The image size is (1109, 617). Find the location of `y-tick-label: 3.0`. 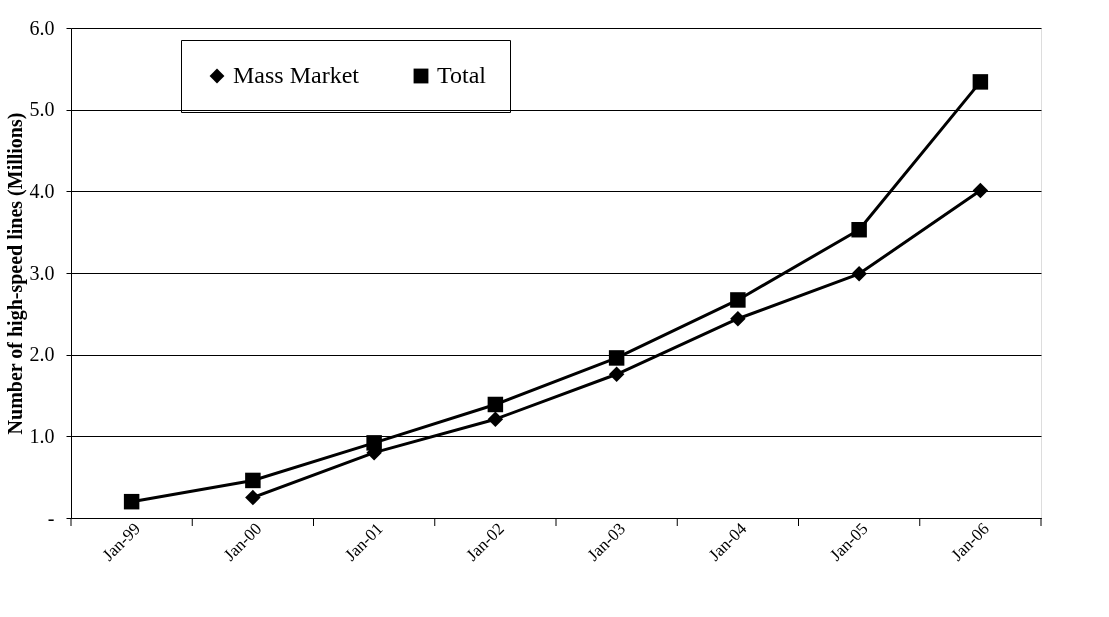

y-tick-label: 3.0 is located at coordinates (42, 272).